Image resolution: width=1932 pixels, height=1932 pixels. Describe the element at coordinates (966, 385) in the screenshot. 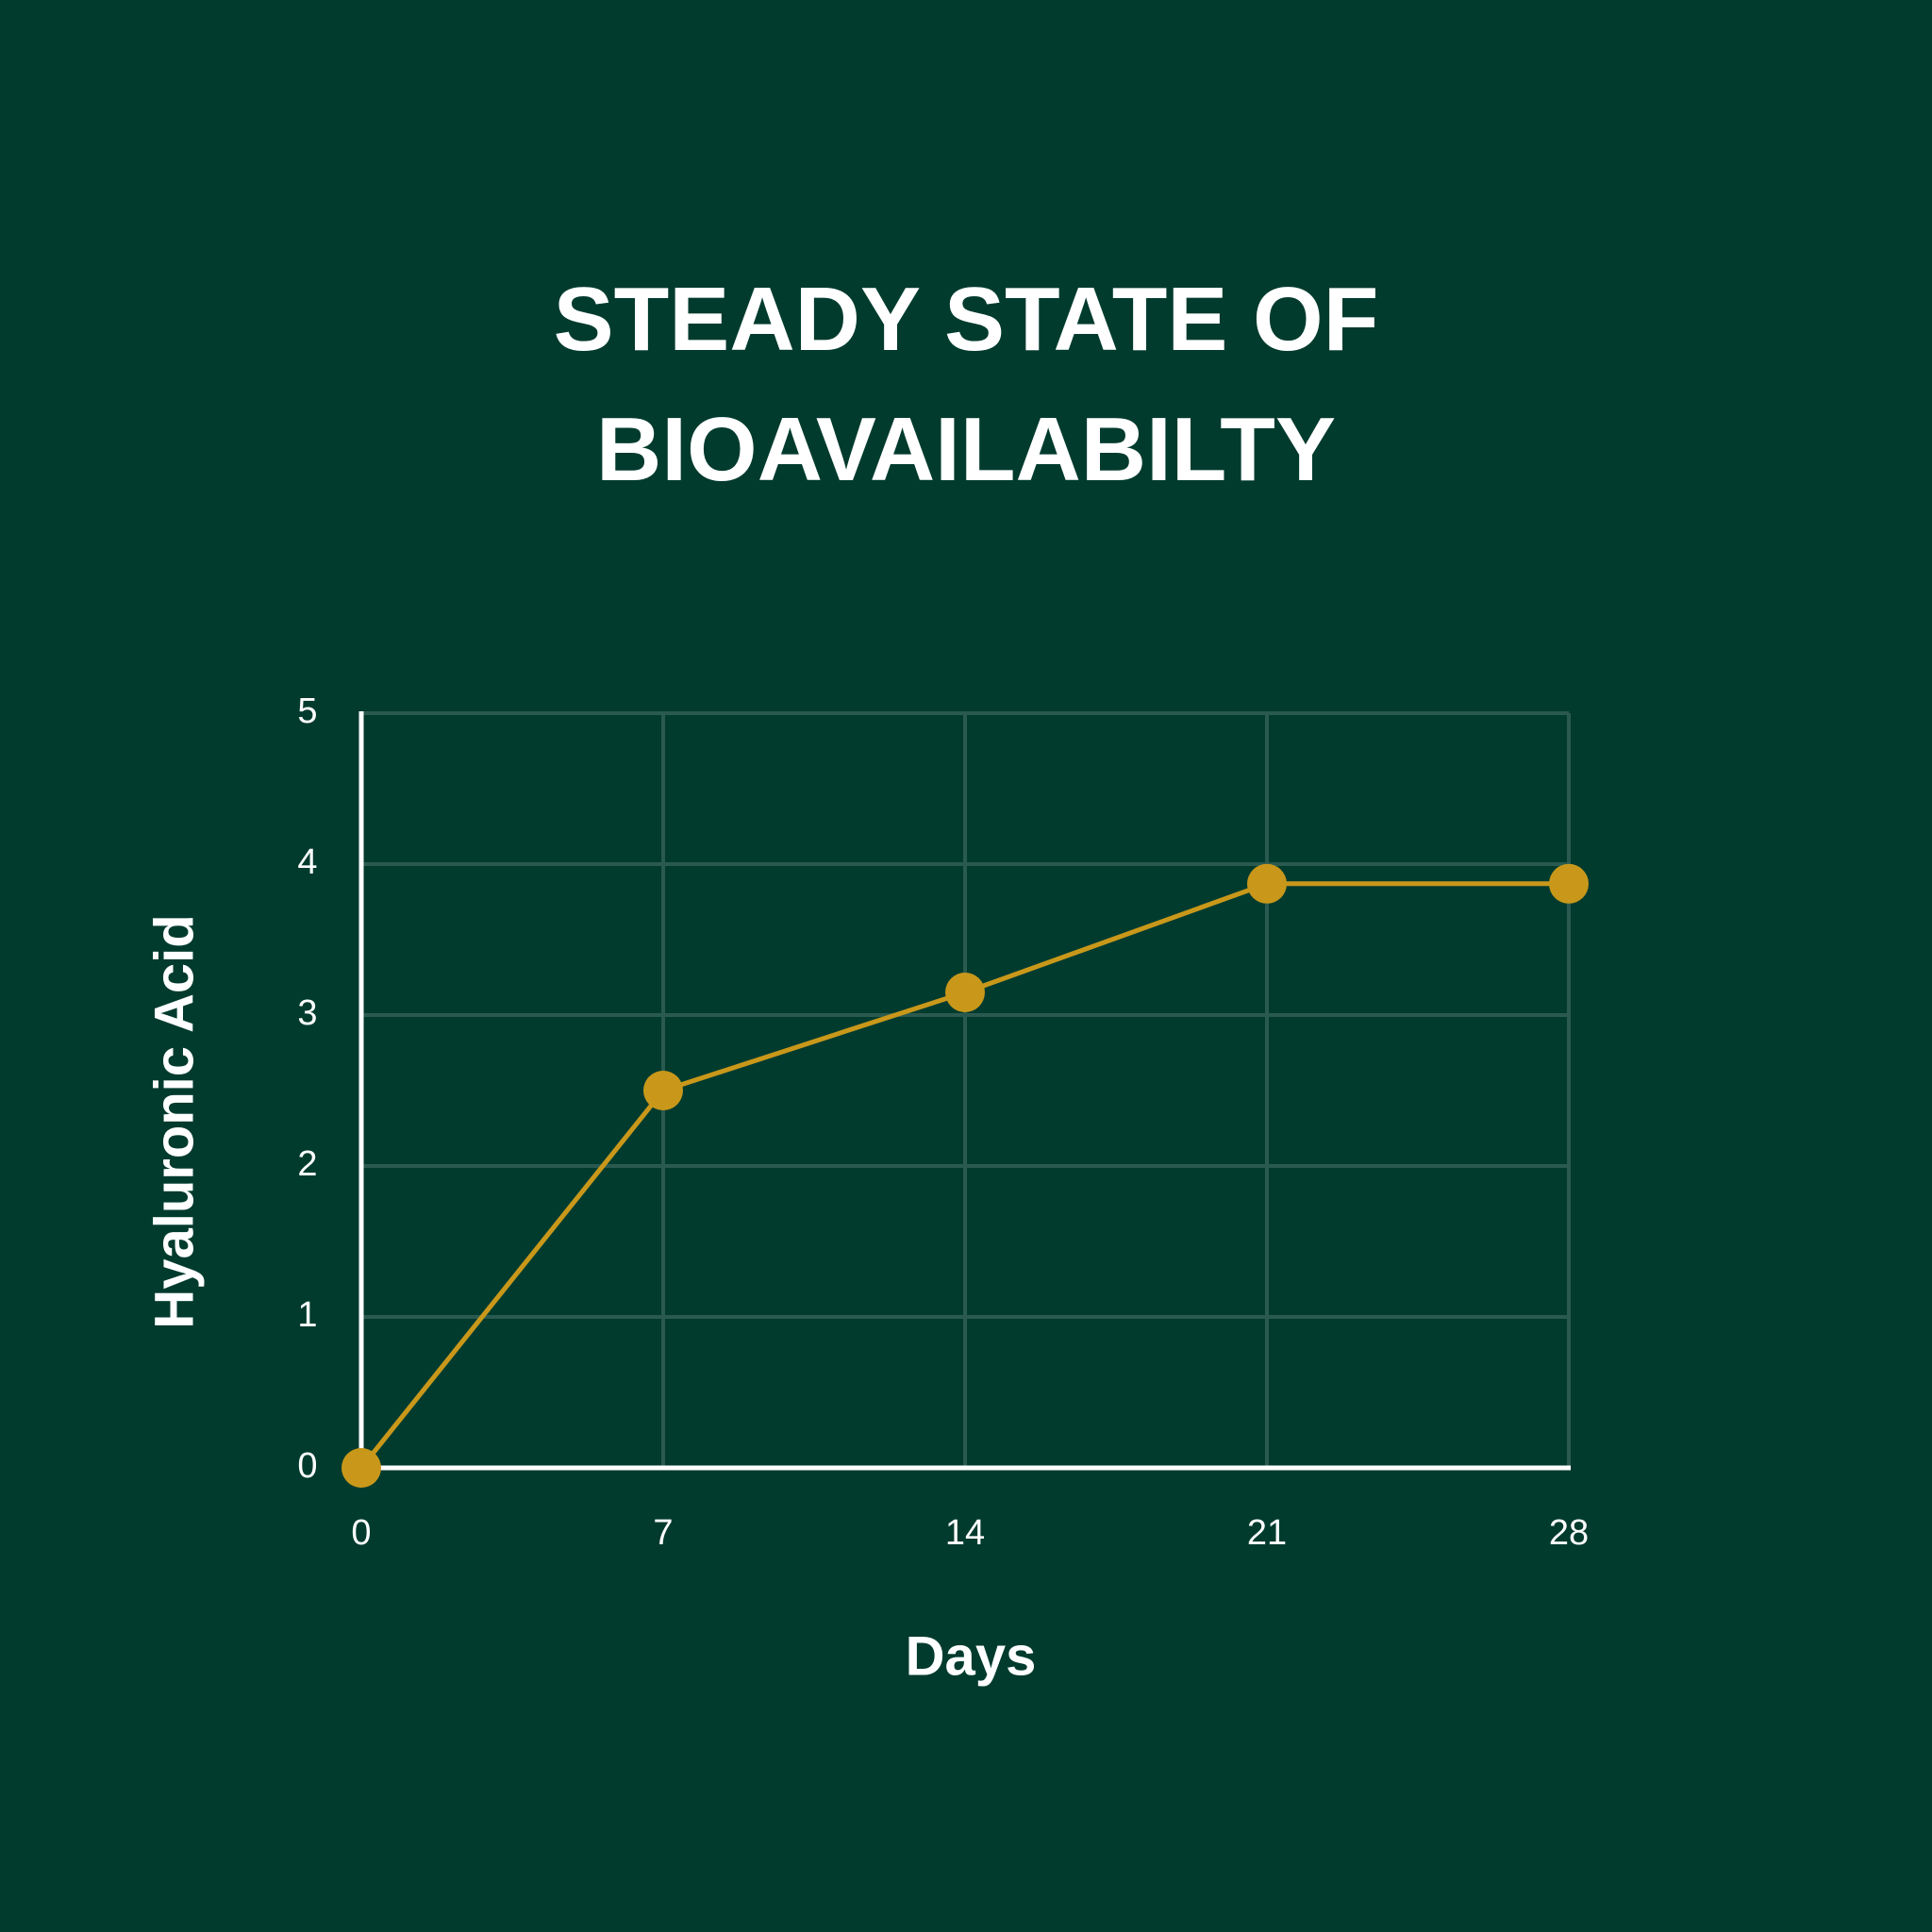

I see `chart-title: STEADY STATE OF BIOAVAILABILTY` at that location.